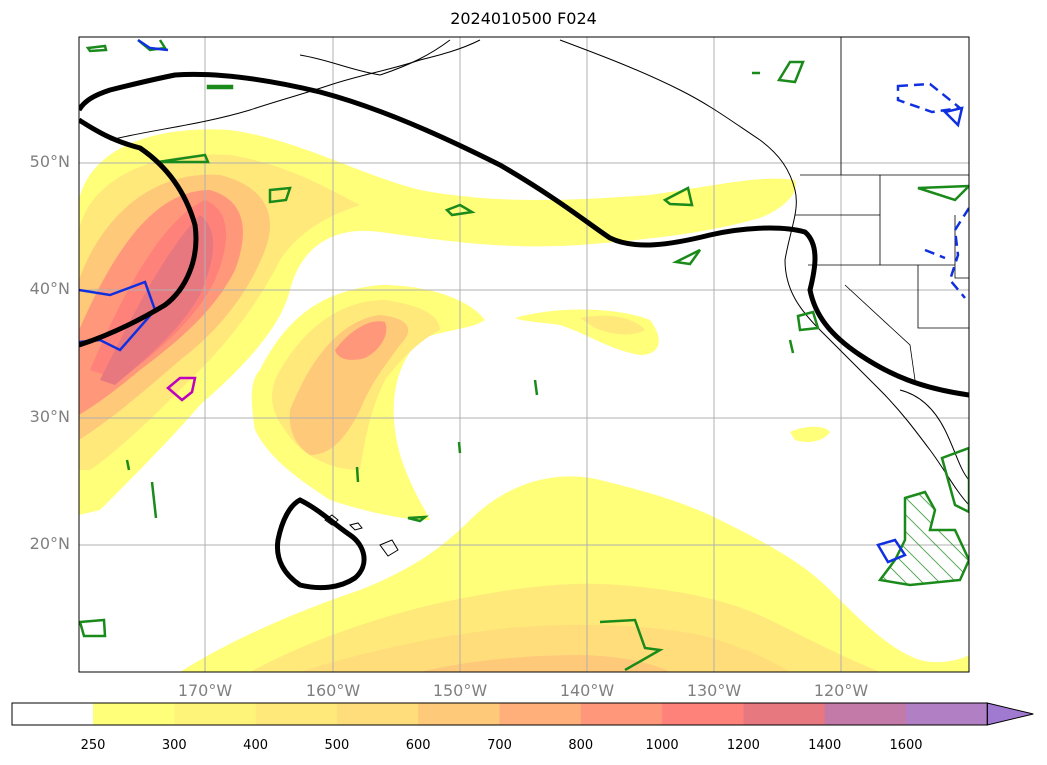 This screenshot has height=765, width=1047. Describe the element at coordinates (460, 690) in the screenshot. I see `lon-label-150w: 150°W` at that location.